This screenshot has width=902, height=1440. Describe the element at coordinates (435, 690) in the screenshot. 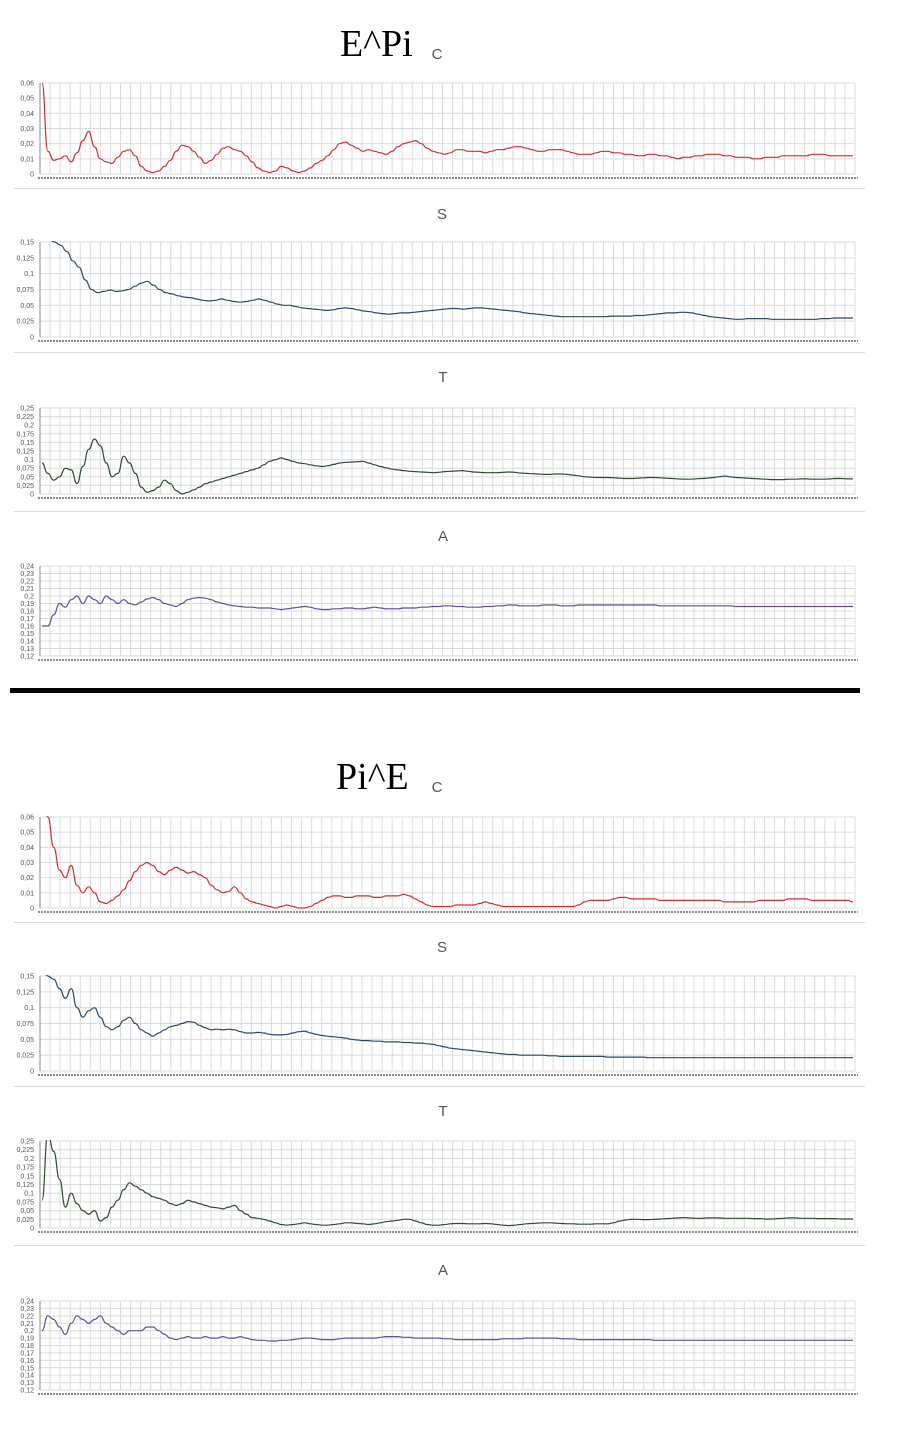

I see `section-divider` at that location.